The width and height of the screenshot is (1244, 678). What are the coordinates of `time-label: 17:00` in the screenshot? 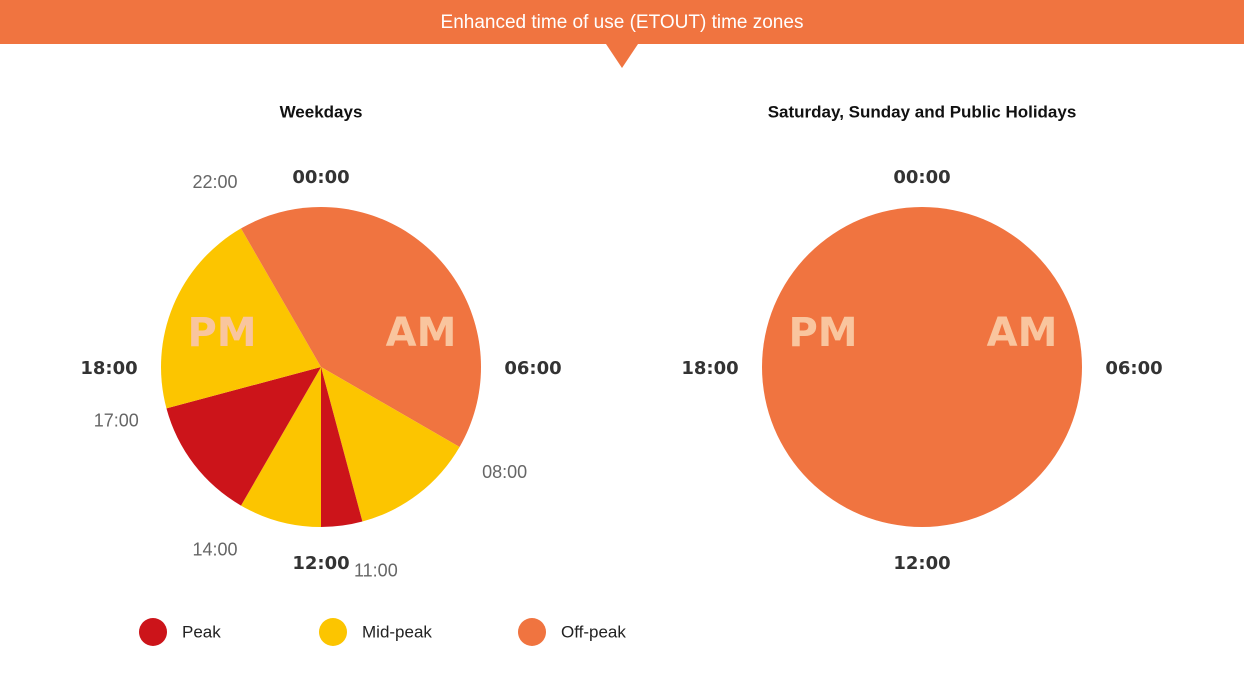 It's located at (116, 421).